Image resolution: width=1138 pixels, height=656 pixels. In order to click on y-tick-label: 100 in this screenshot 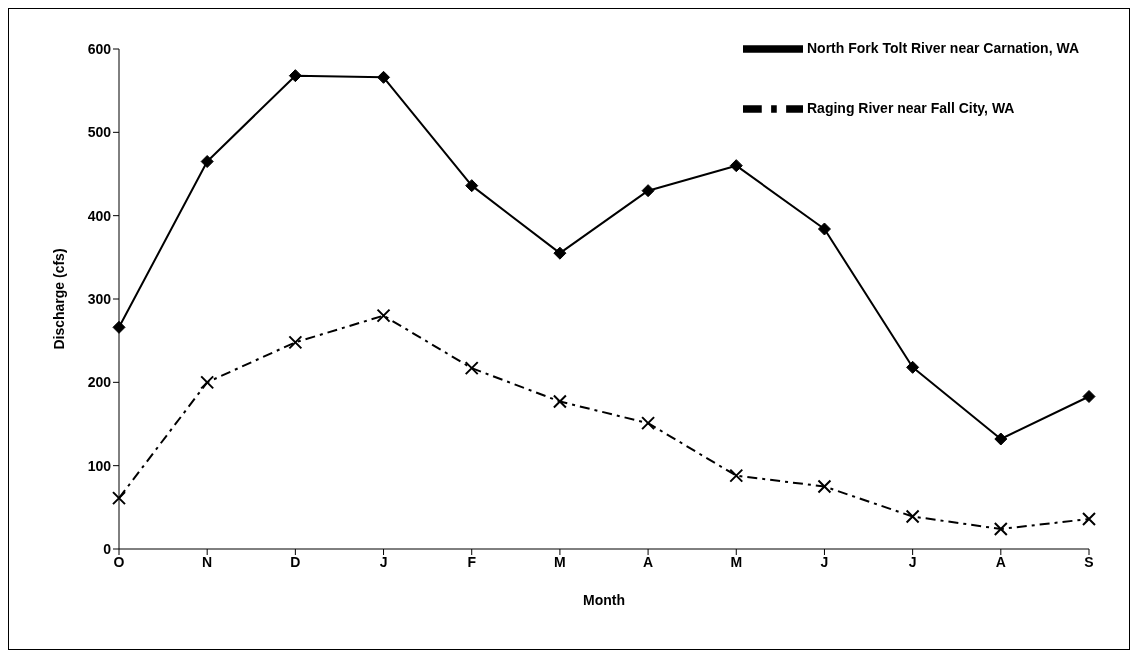, I will do `click(99, 465)`.